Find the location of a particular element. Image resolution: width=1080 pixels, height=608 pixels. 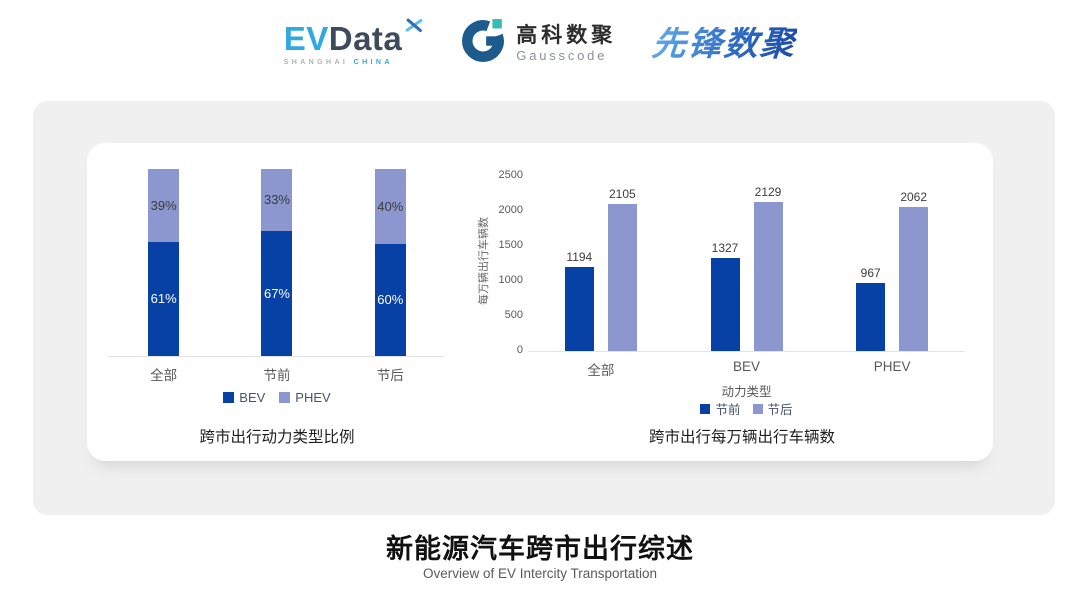

stacked-bar-column: 40% 60% is located at coordinates (390, 262).